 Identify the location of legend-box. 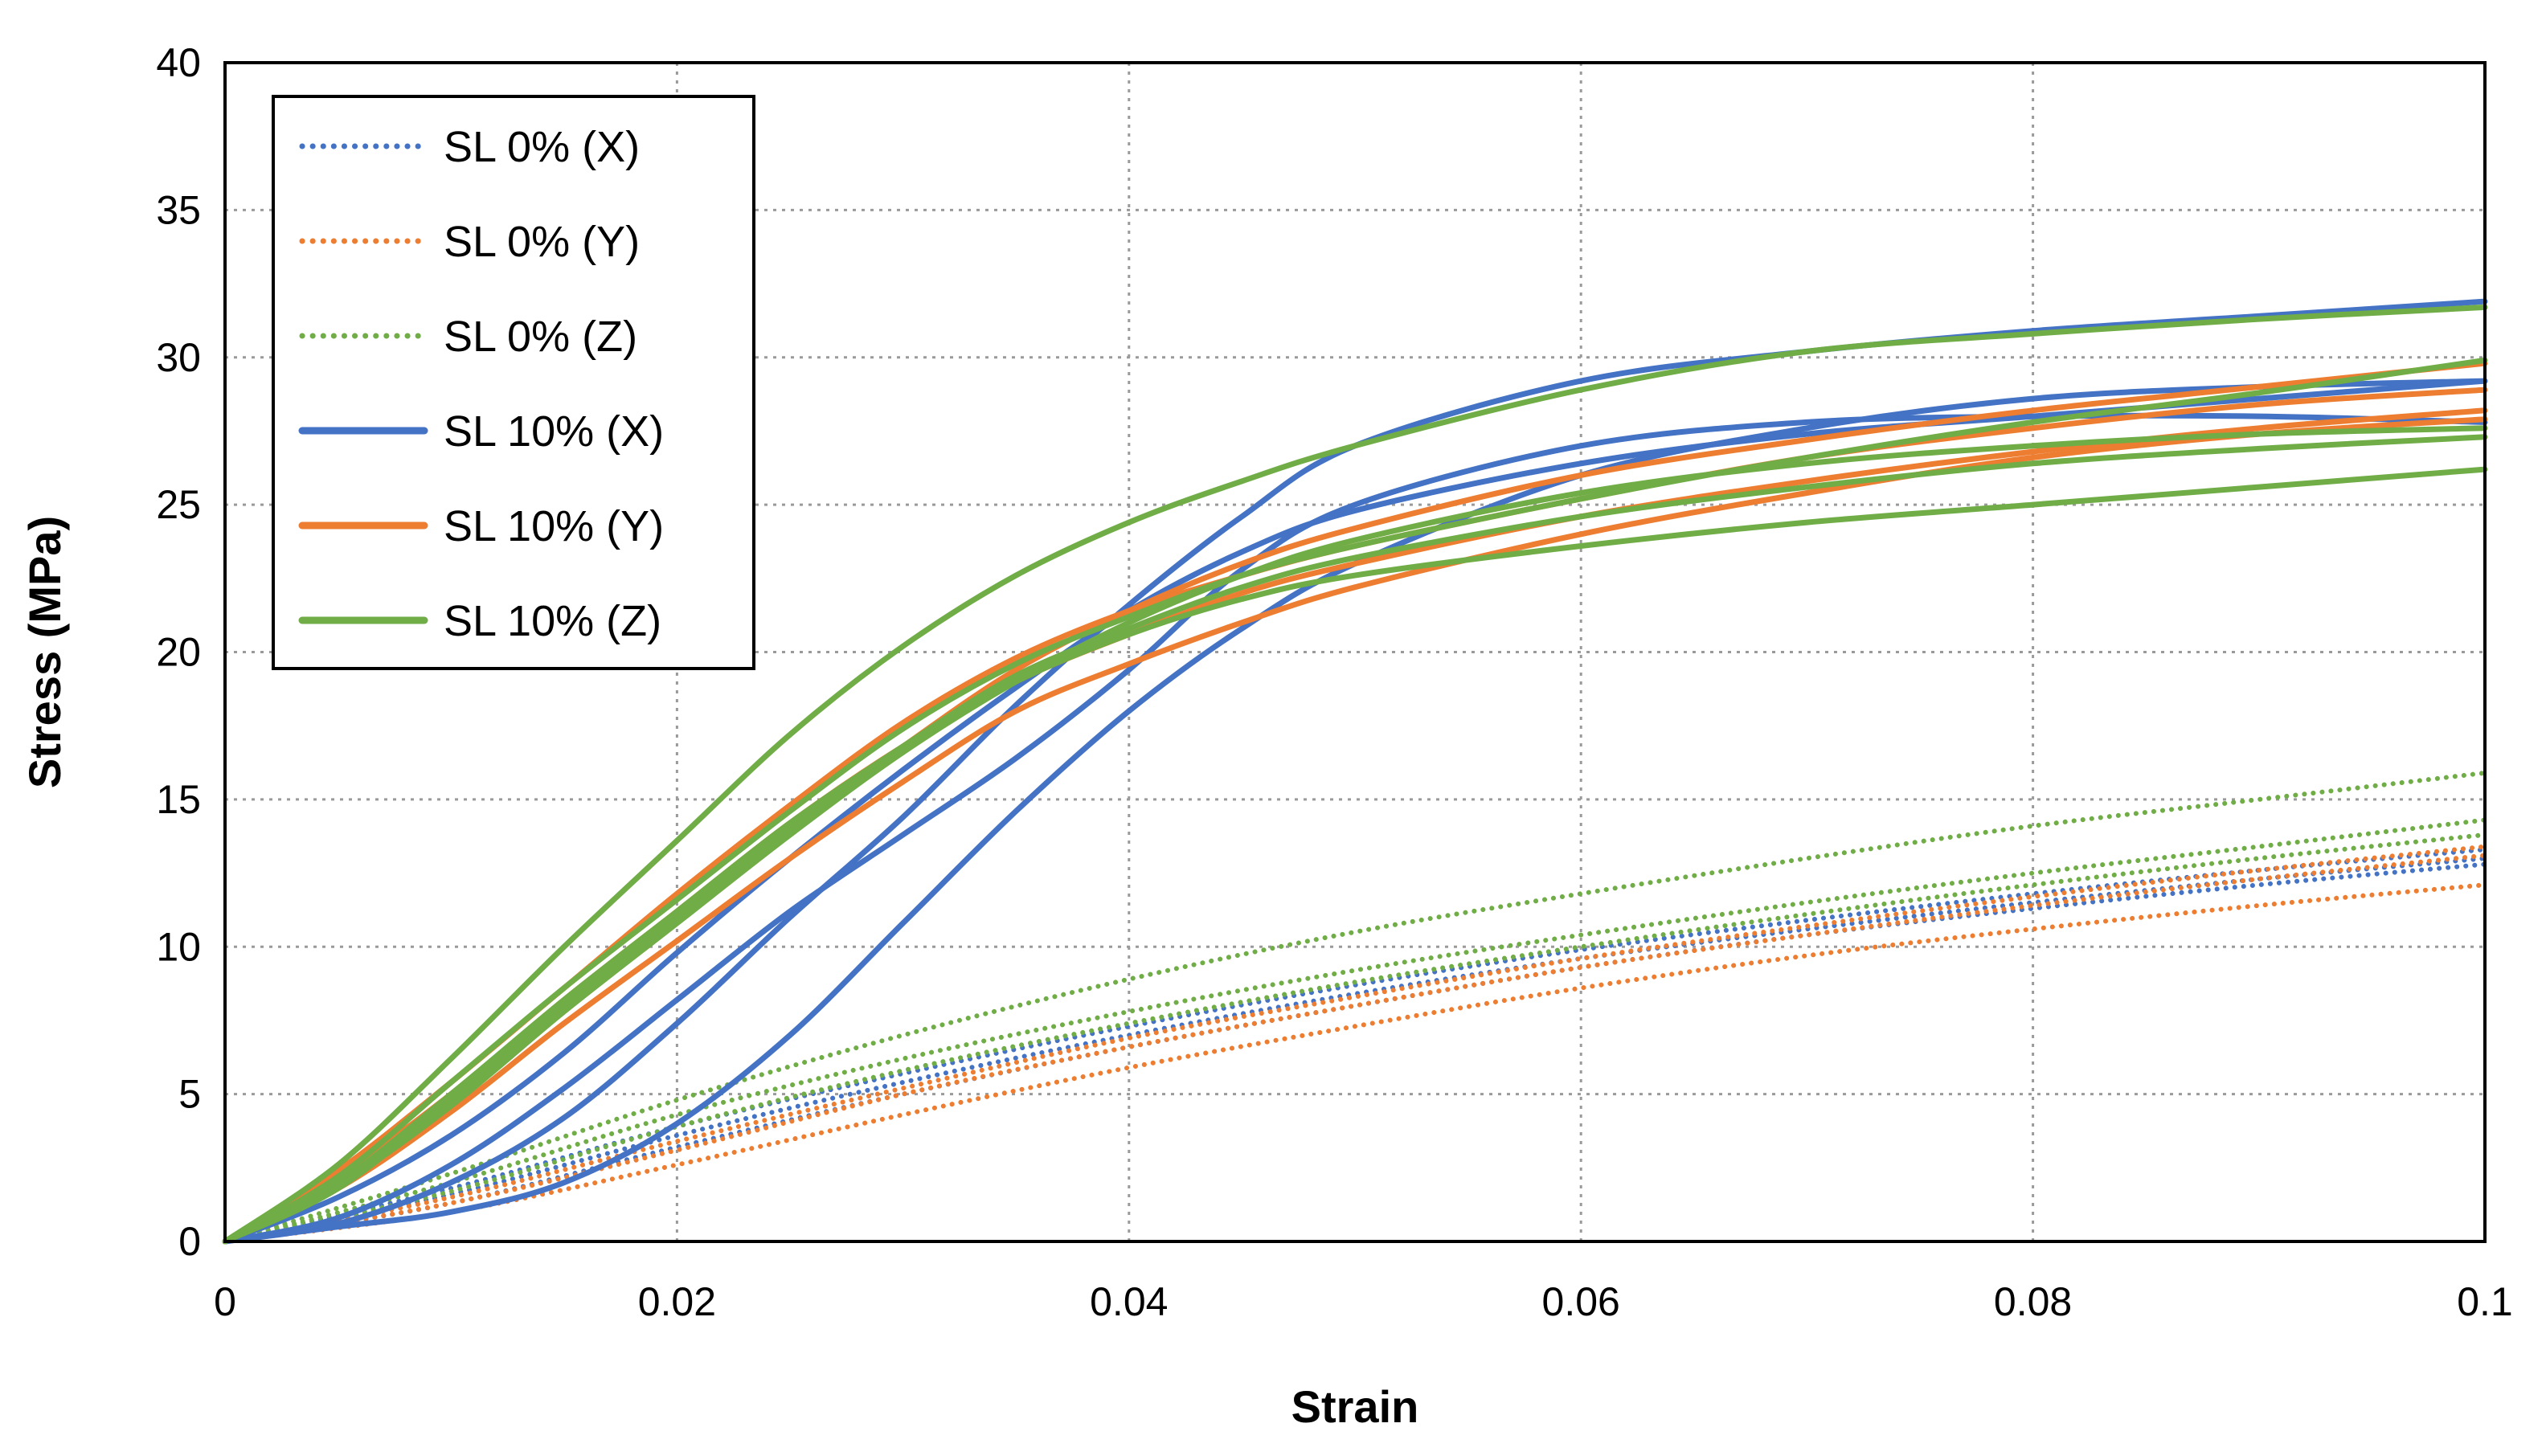
(513, 382).